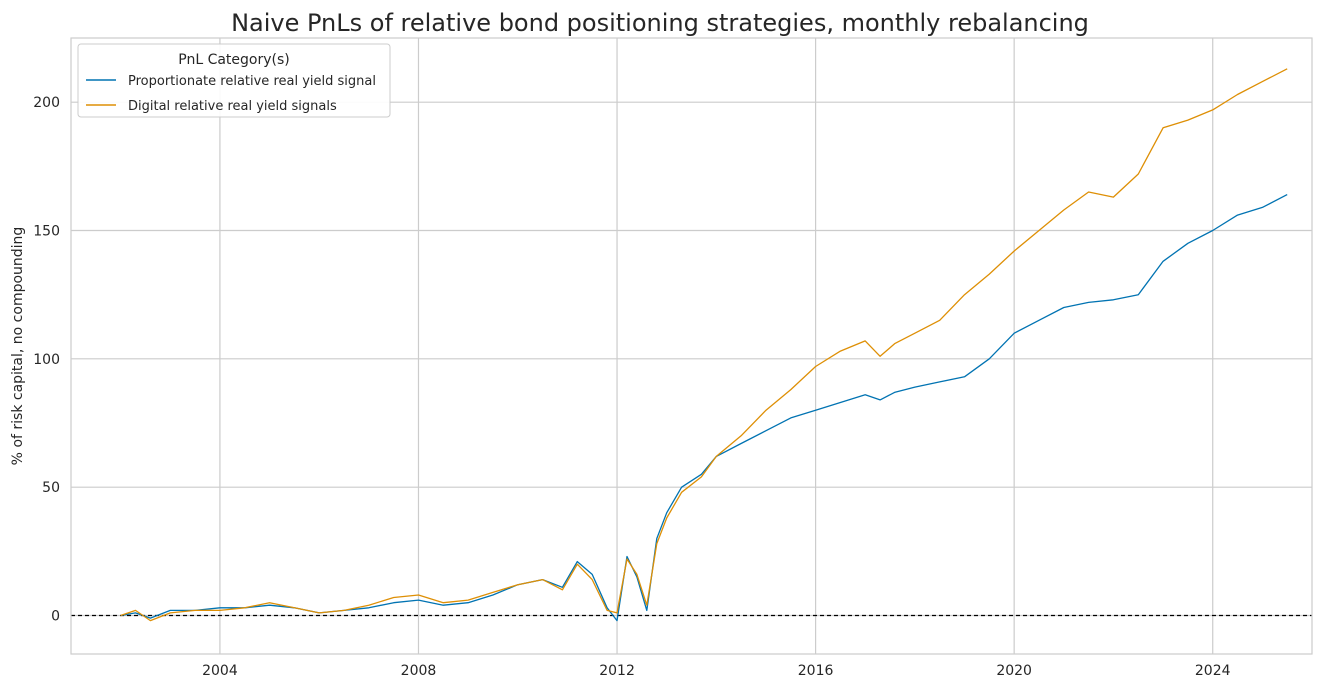  What do you see at coordinates (252, 81) in the screenshot?
I see `legend-label-proportionate: Proportionate relative real yield signal` at bounding box center [252, 81].